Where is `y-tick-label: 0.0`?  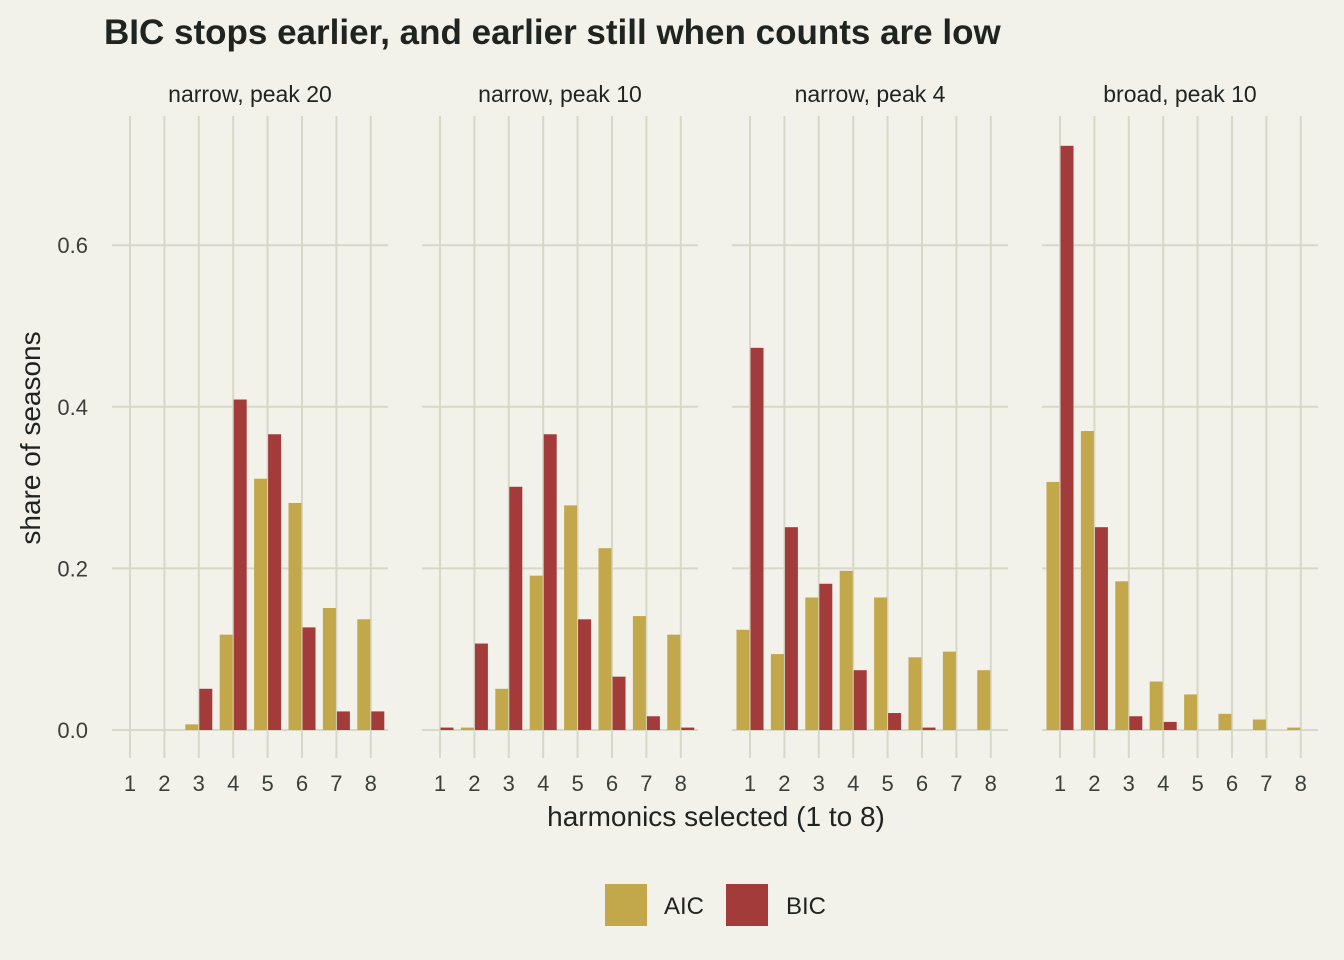
y-tick-label: 0.0 is located at coordinates (72, 730).